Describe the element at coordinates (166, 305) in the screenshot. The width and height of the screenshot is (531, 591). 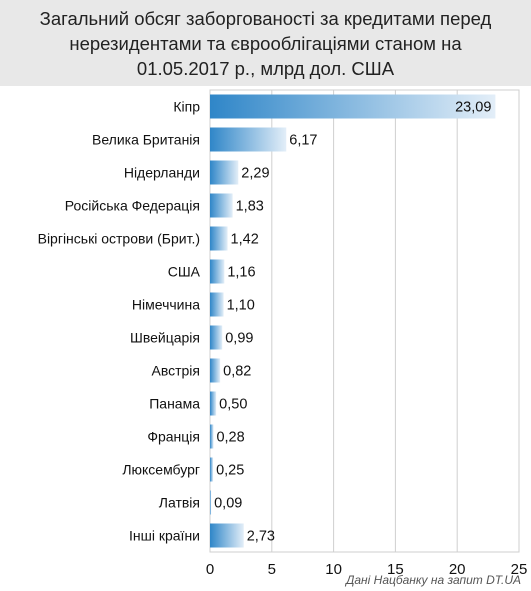
I see `category-label: Німеччина` at that location.